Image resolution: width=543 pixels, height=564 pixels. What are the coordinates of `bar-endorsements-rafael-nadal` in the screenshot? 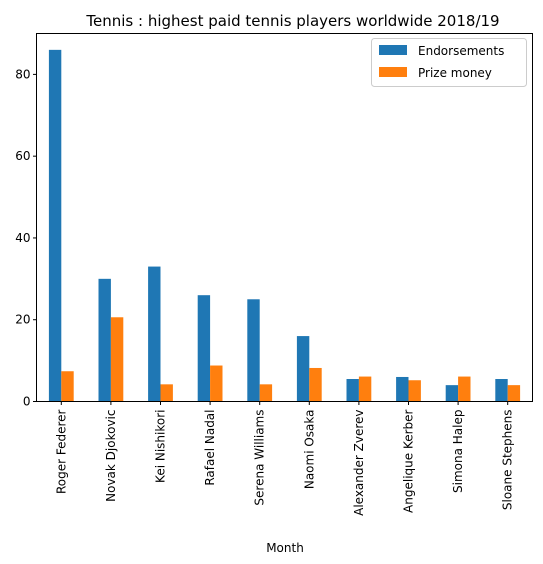 It's located at (204, 348).